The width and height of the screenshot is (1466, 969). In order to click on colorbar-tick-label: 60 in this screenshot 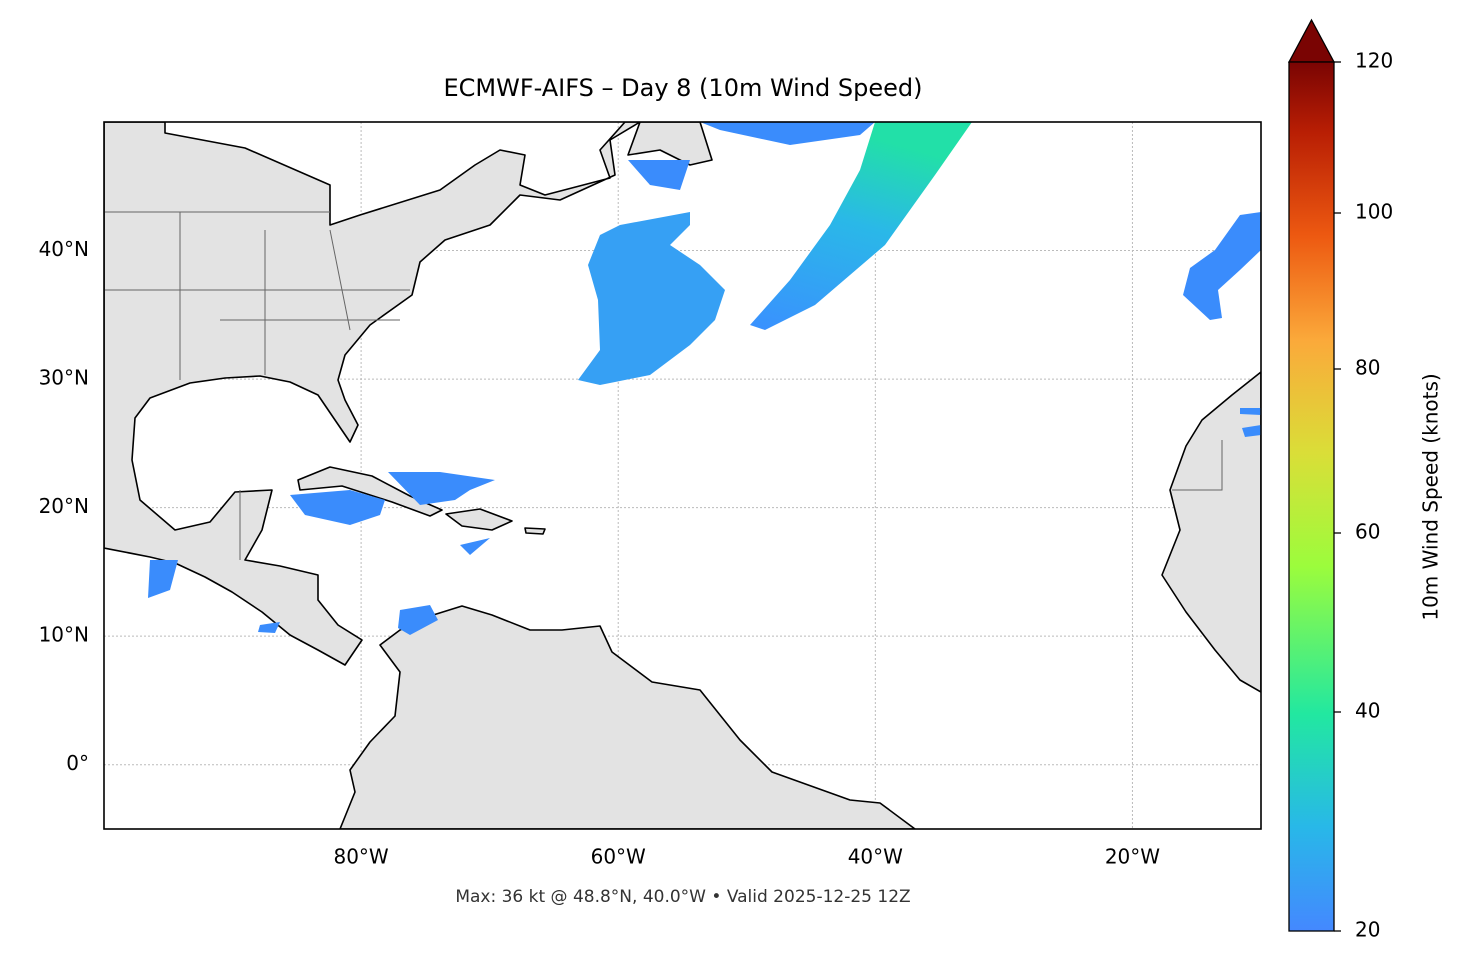, I will do `click(1367, 532)`.